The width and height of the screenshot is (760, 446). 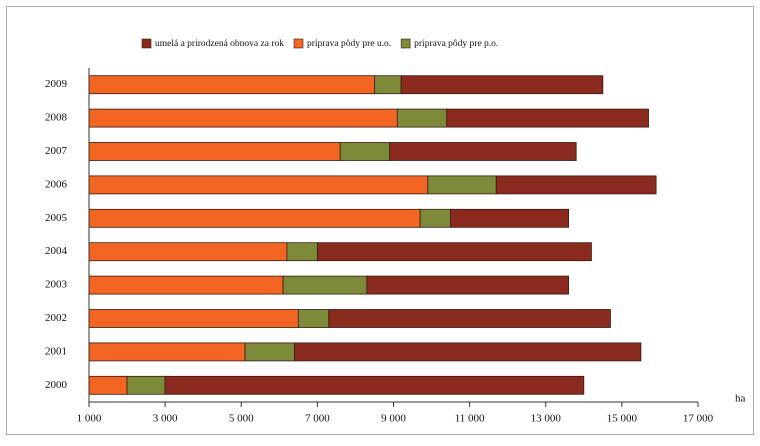 I want to click on legend-label: umelá a prirodzená obnova za rok, so click(x=219, y=44).